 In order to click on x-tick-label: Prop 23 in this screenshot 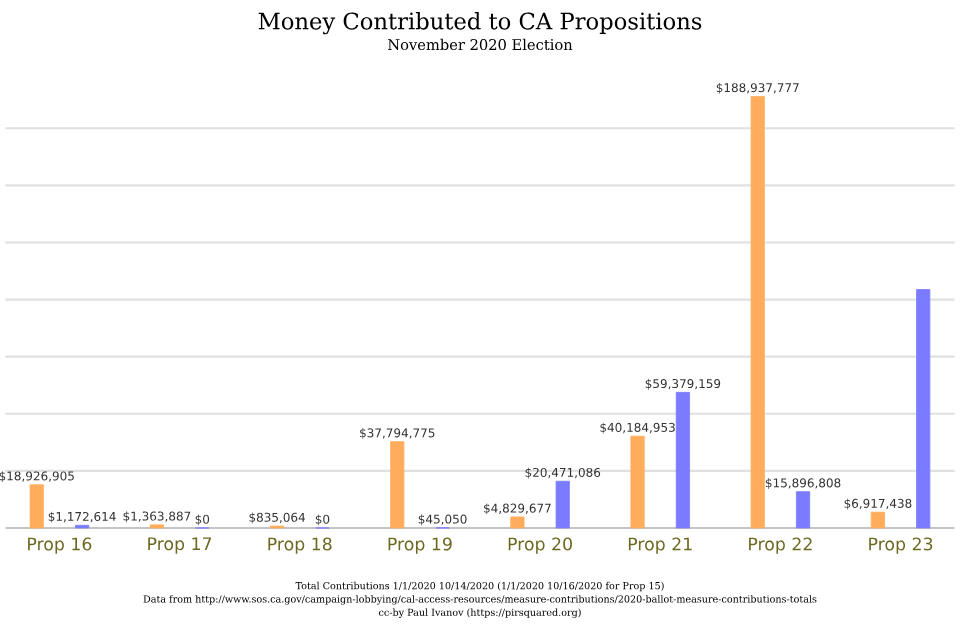, I will do `click(901, 545)`.